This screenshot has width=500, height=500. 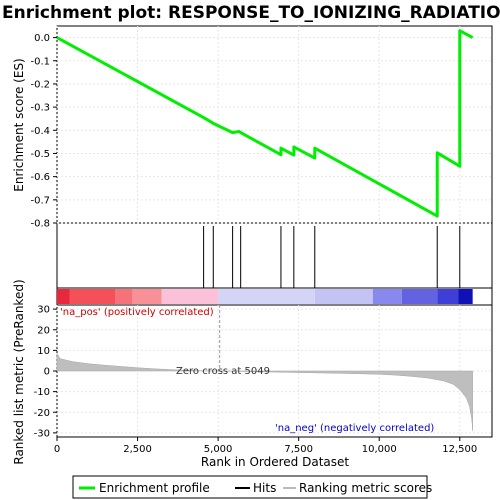 I want to click on legend-label-profile: Enrichment profile, so click(x=154, y=488).